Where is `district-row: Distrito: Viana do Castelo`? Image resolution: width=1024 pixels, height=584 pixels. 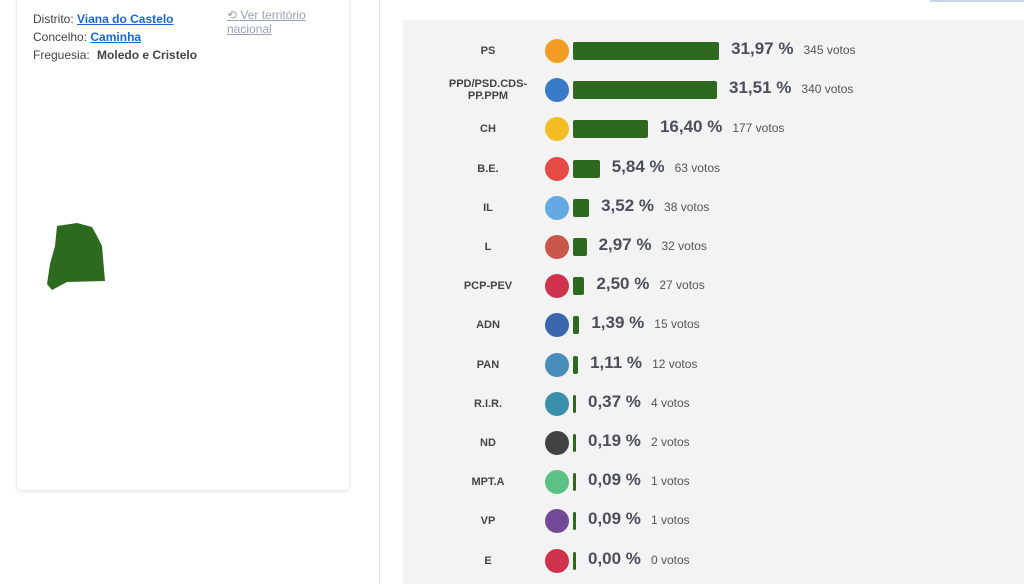
district-row: Distrito: Viana do Castelo is located at coordinates (103, 19).